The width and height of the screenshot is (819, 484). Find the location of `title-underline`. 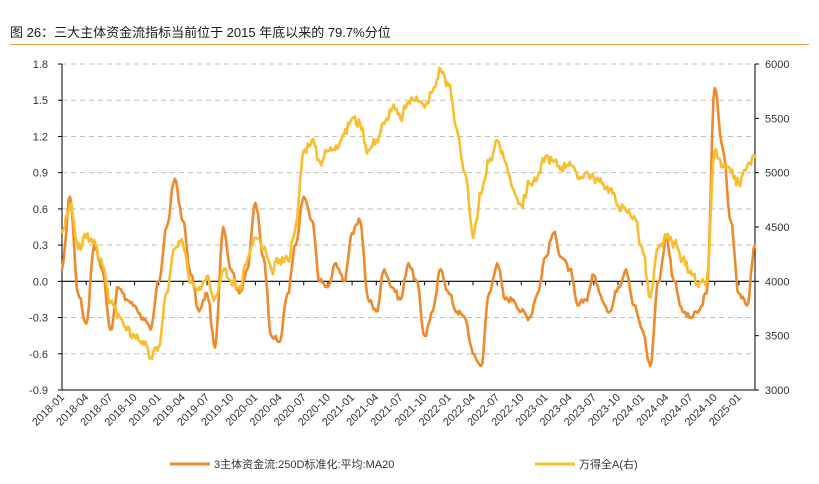

title-underline is located at coordinates (409, 44).